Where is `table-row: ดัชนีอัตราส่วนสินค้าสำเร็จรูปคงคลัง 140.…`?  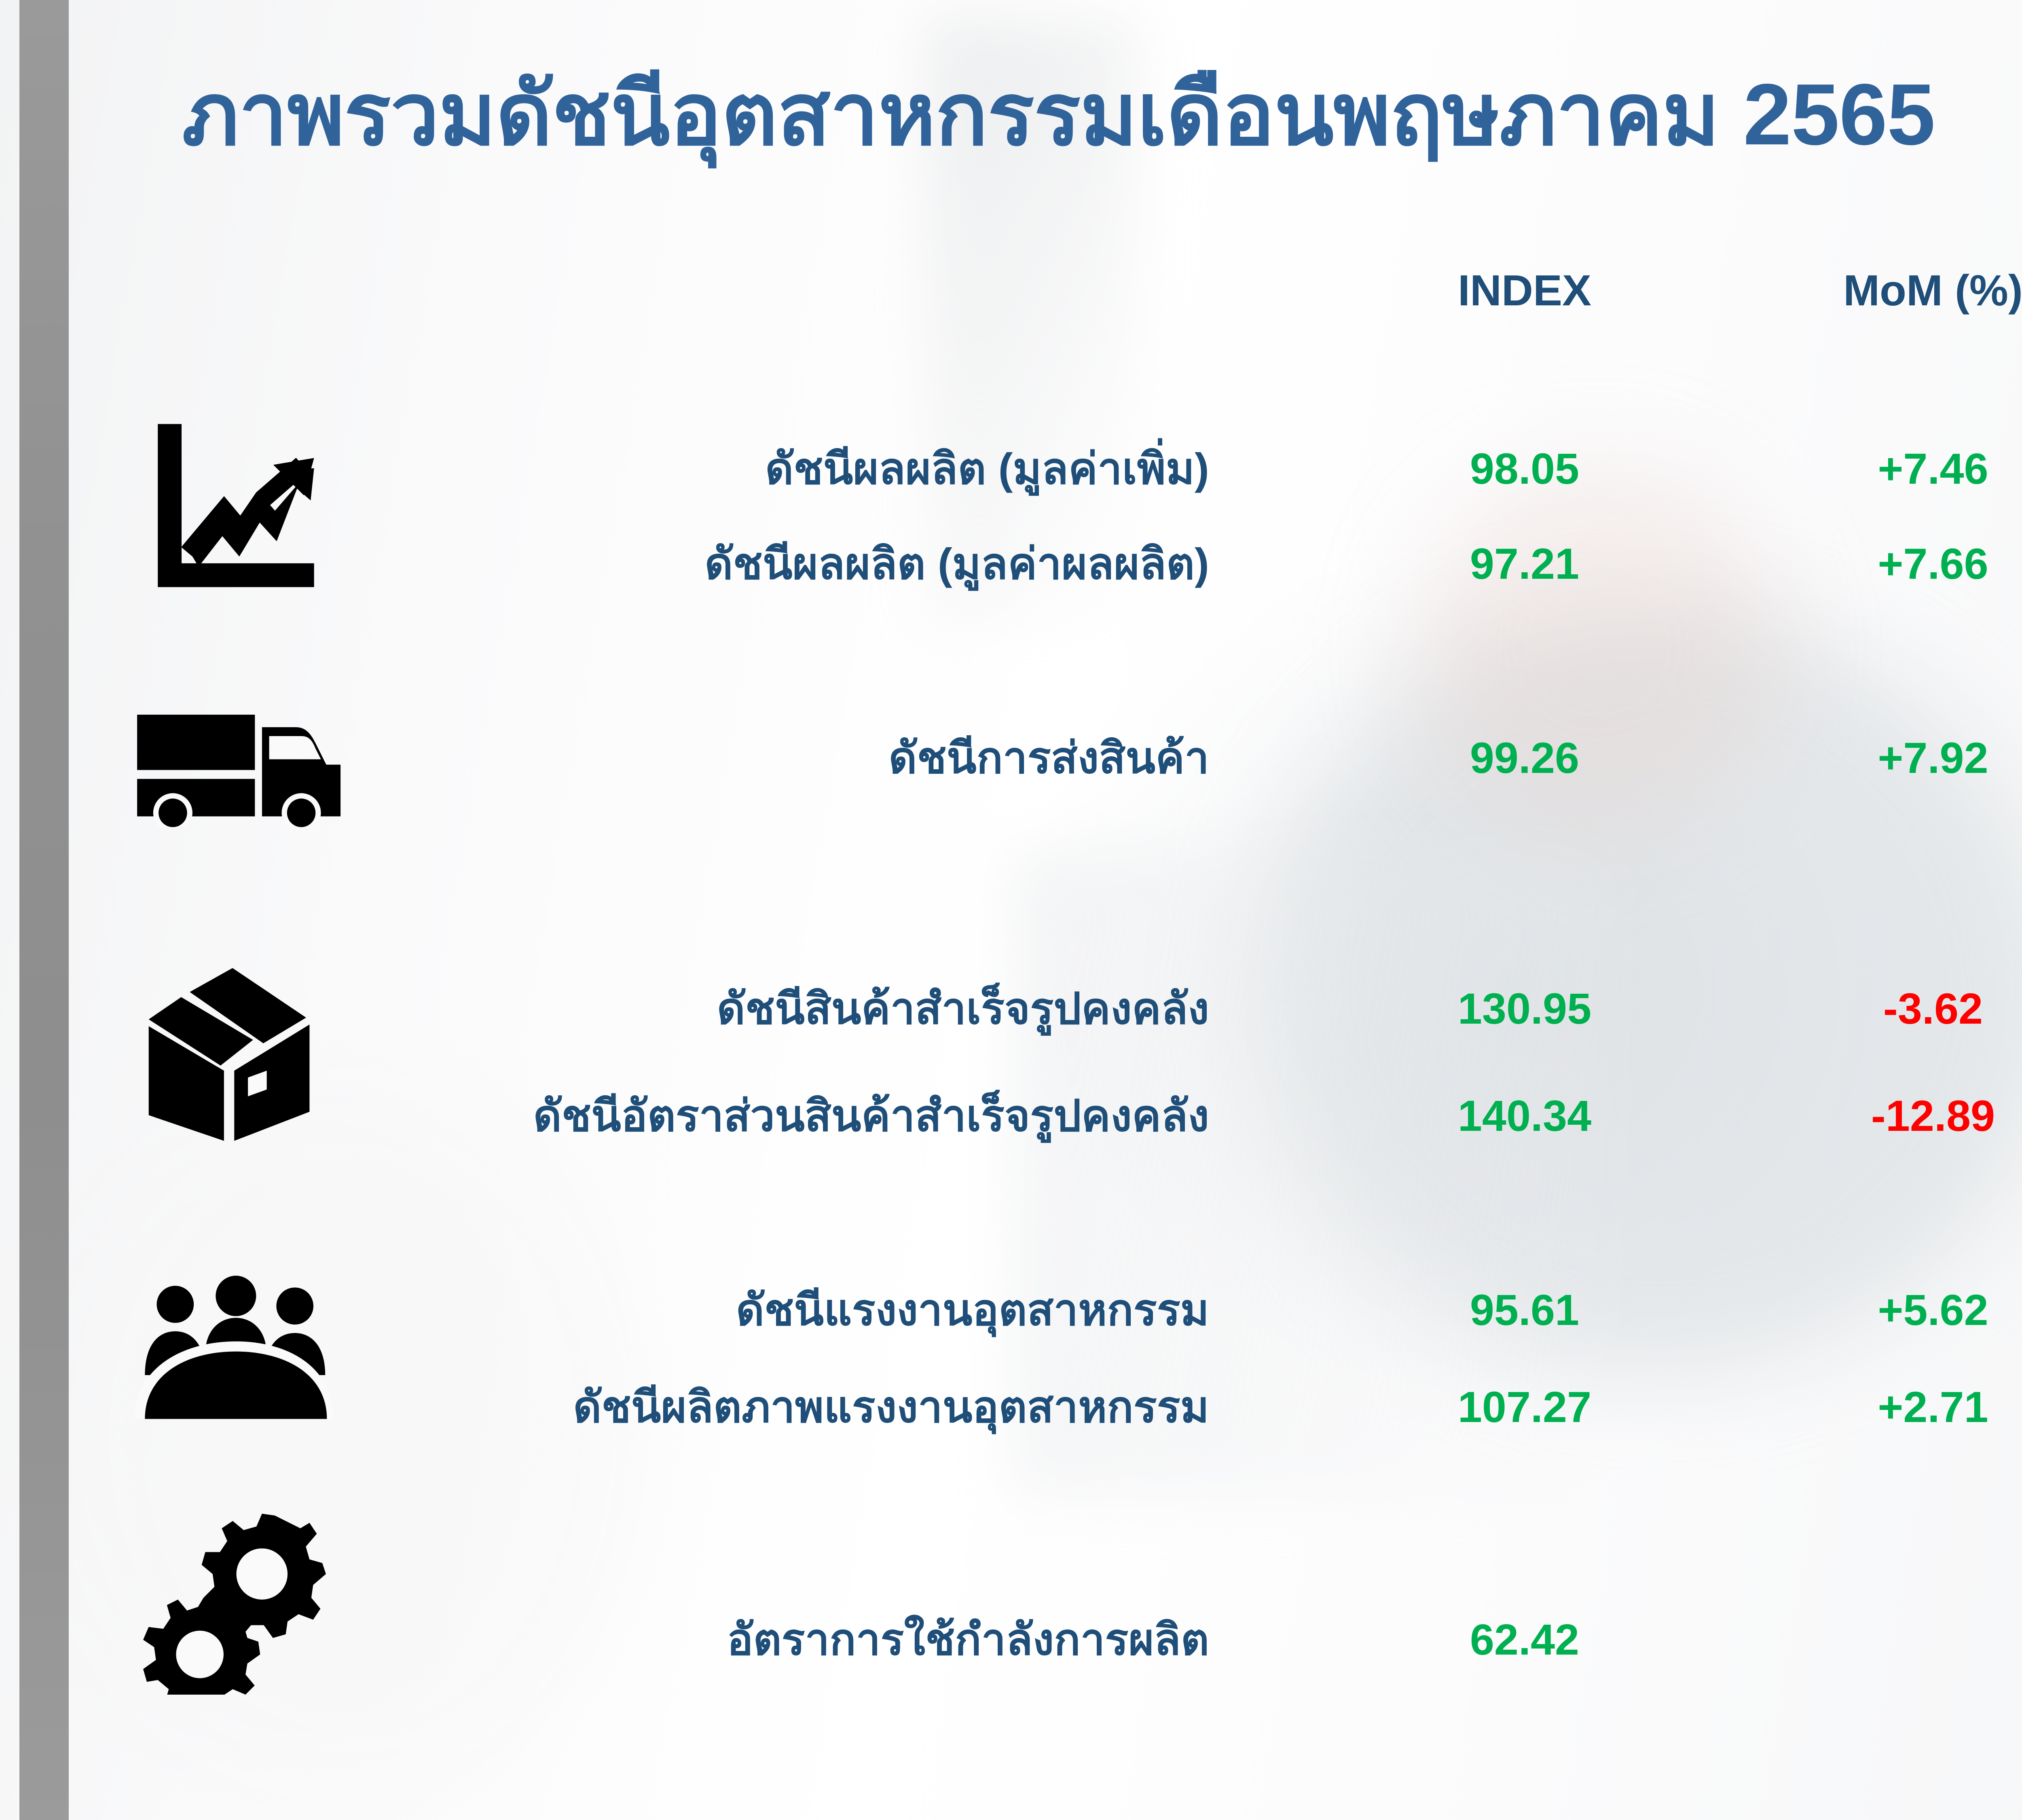 table-row: ดัชนีอัตราส่วนสินค้าสำเร็จรูปคงคลัง 140.… is located at coordinates (1011, 1118).